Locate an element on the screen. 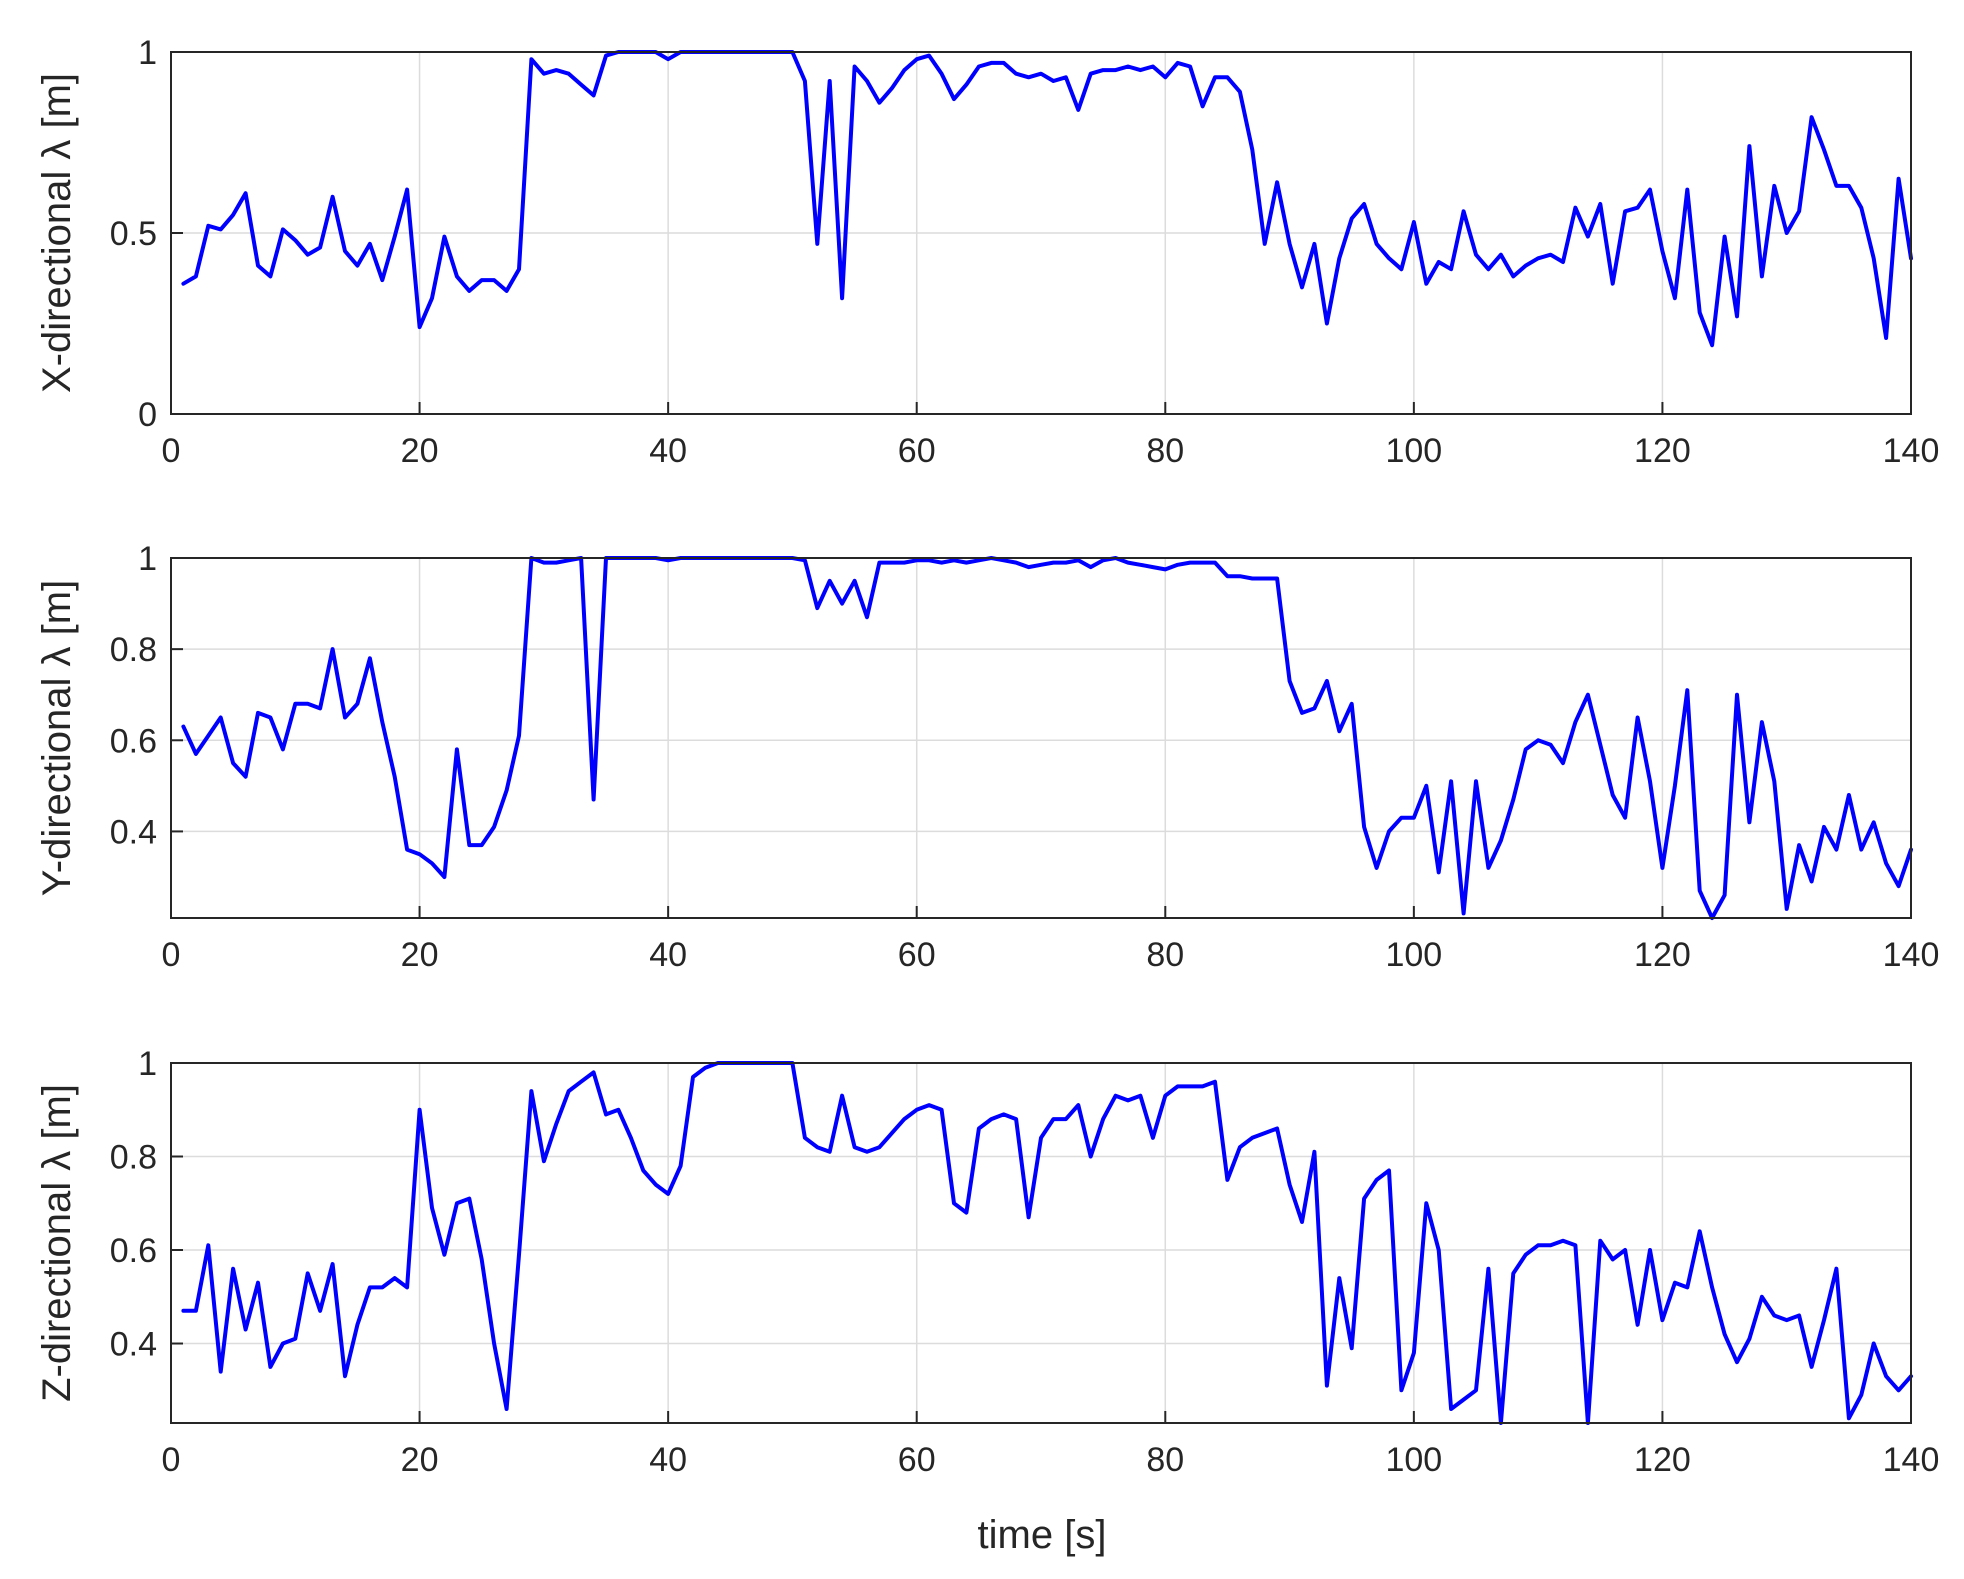 This screenshot has width=1964, height=1579. y-tick-label: 0 is located at coordinates (147, 415).